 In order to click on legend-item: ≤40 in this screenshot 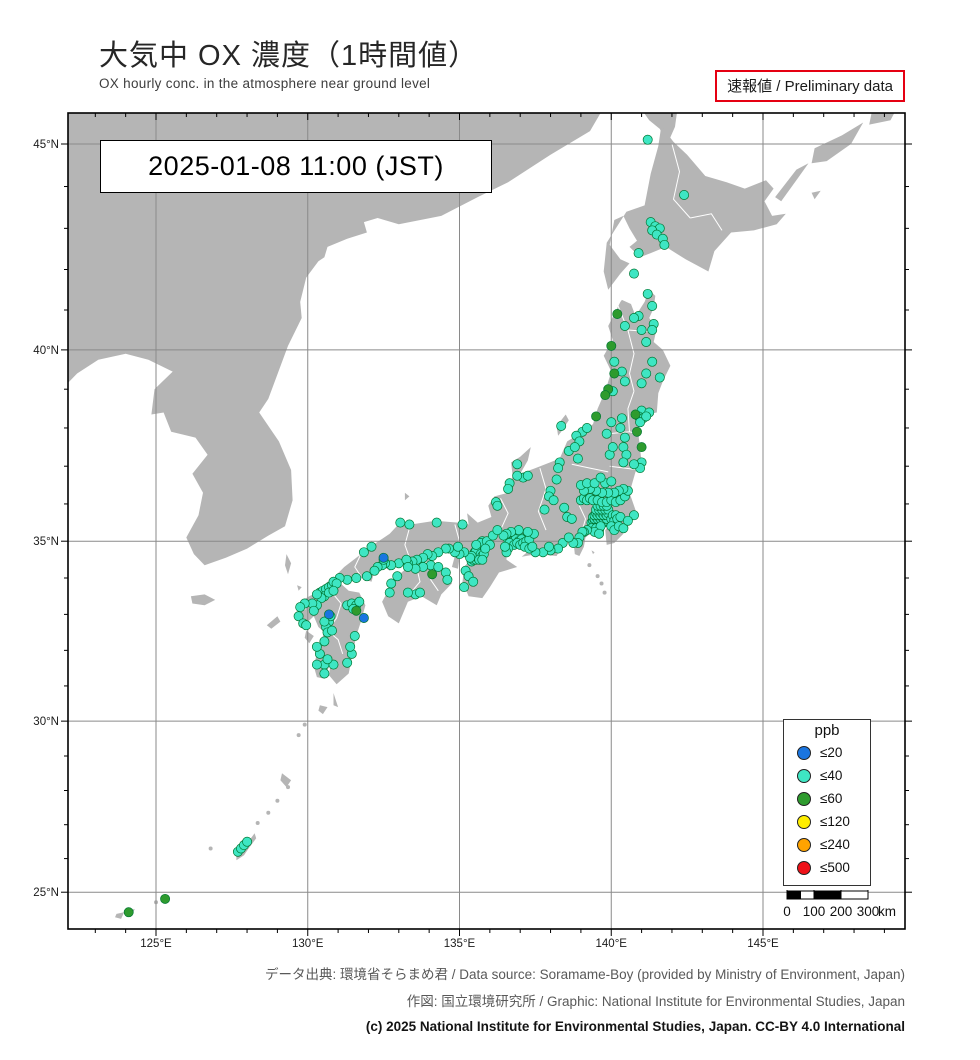, I will do `click(827, 775)`.